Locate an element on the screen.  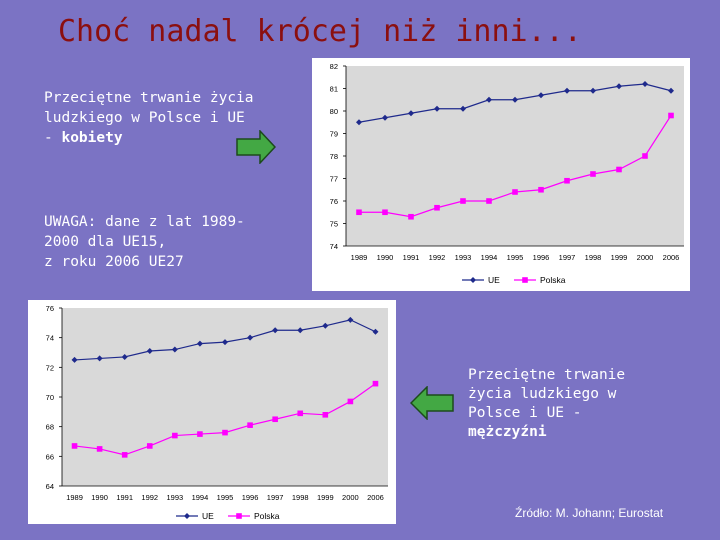
arrow-right-icon is located at coordinates (256, 148).